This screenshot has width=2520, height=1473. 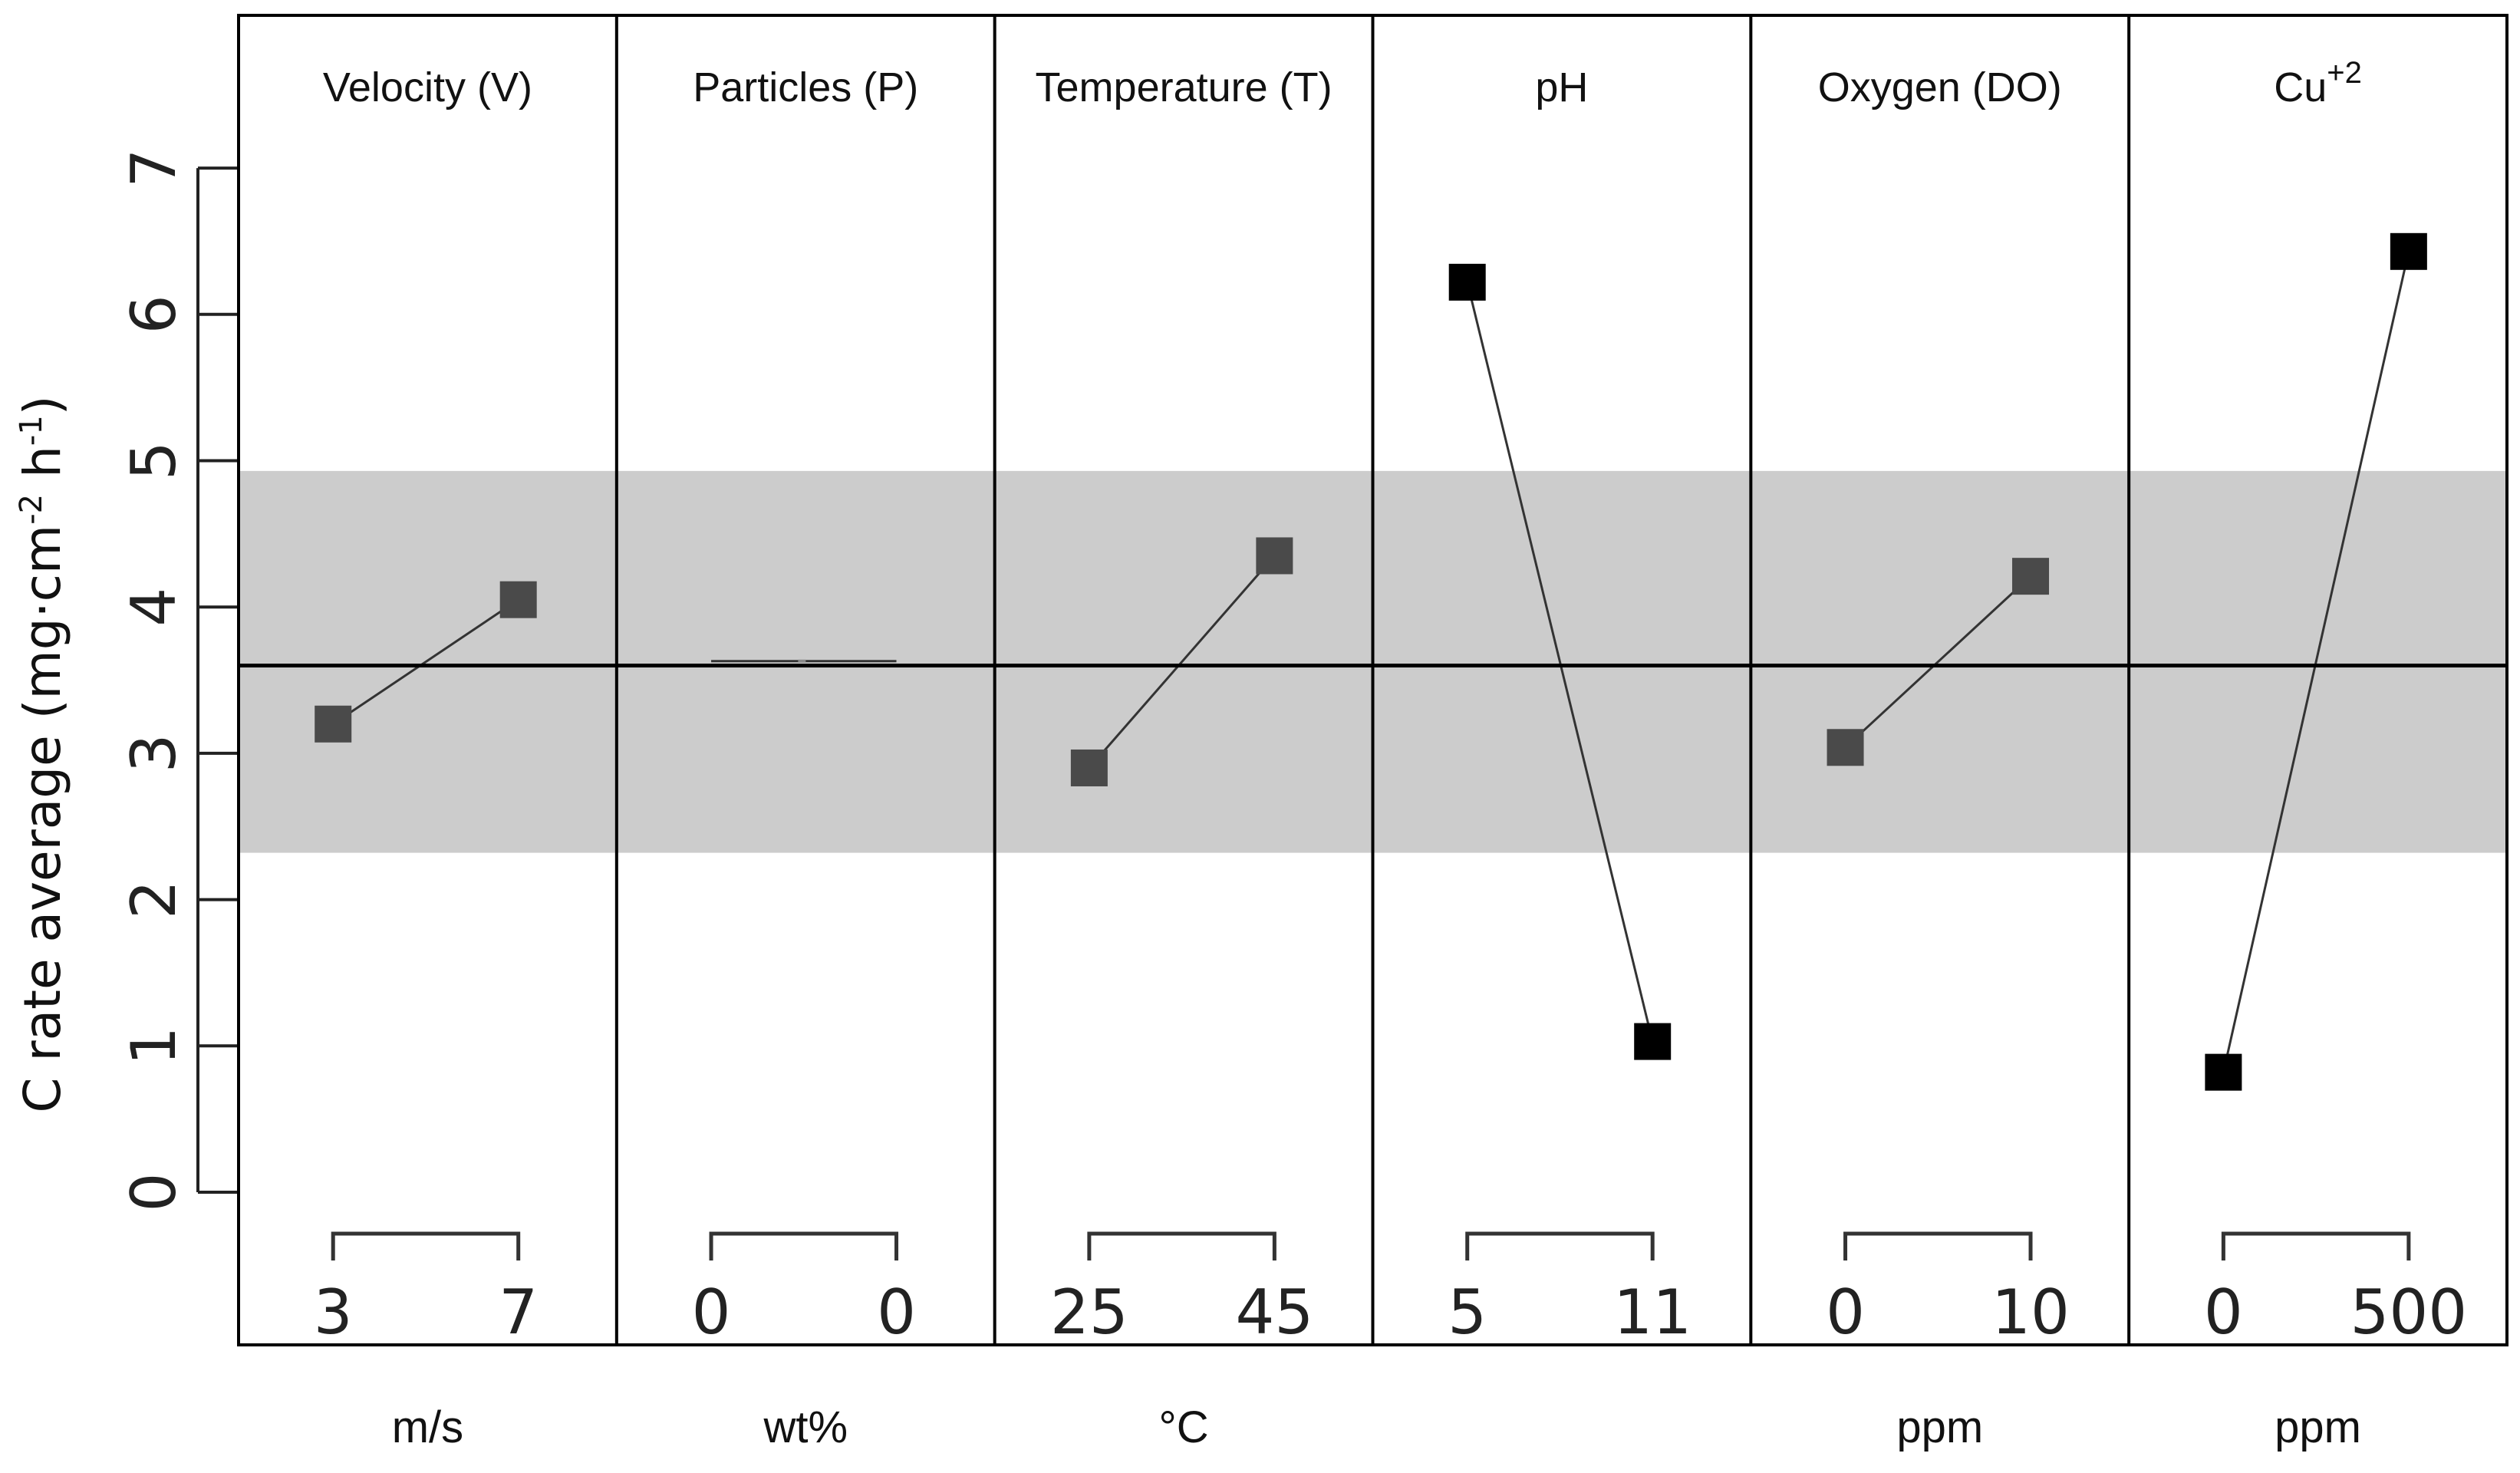 I want to click on level-label: 11, so click(x=1652, y=1312).